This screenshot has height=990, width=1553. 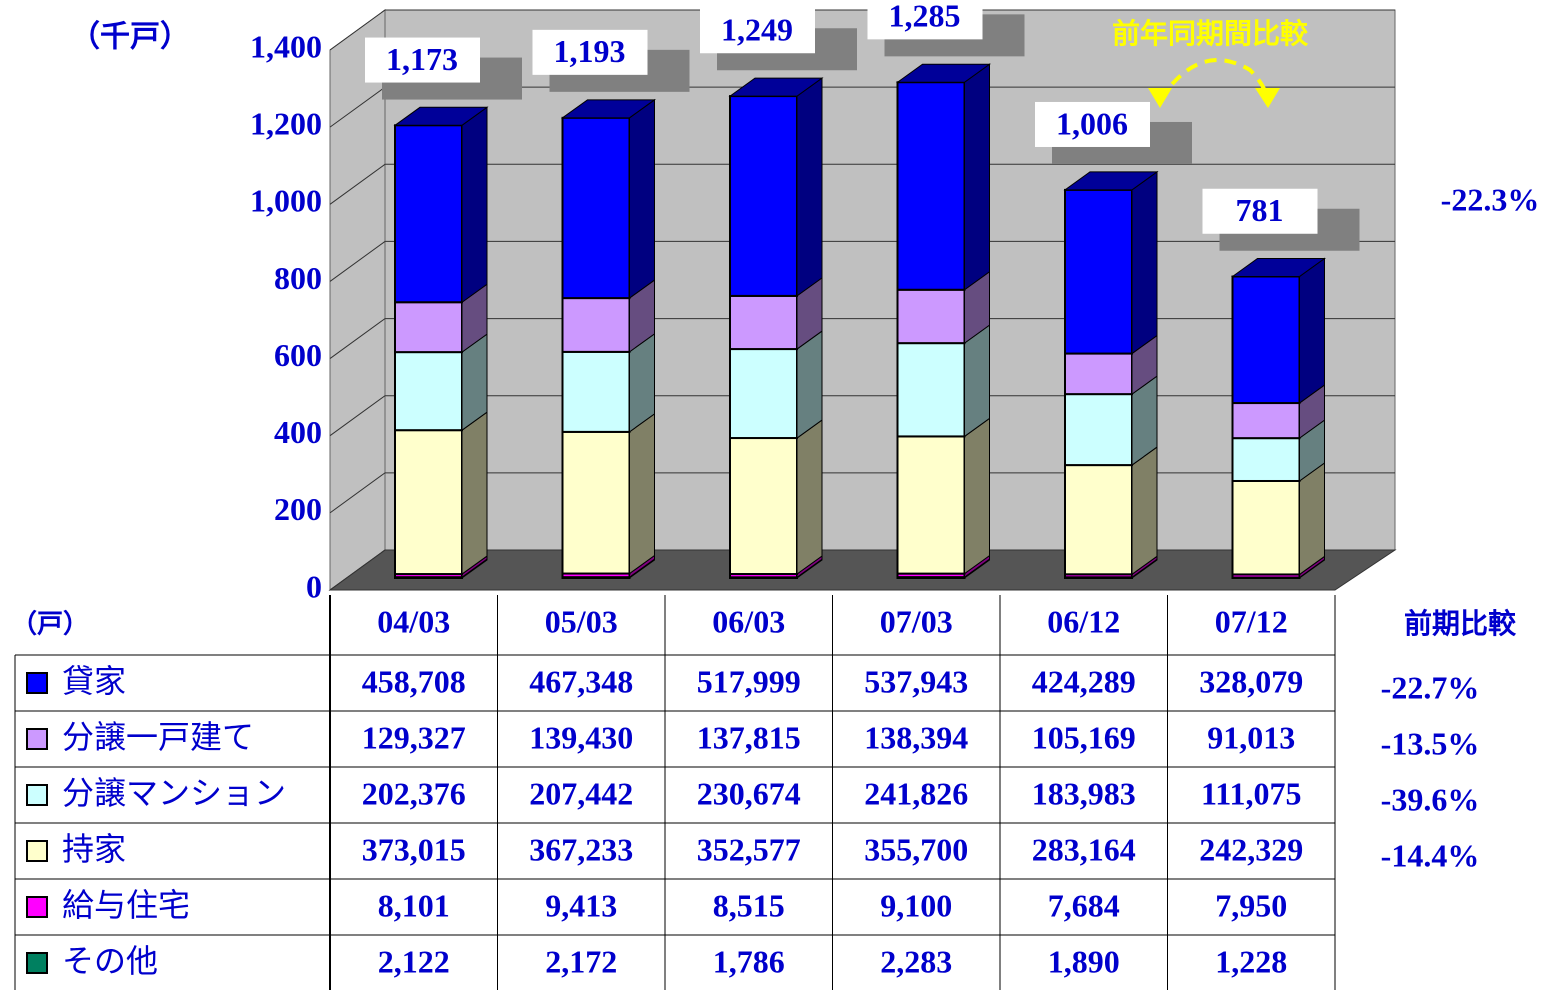 I want to click on cell-value: 467,348, so click(x=581, y=681).